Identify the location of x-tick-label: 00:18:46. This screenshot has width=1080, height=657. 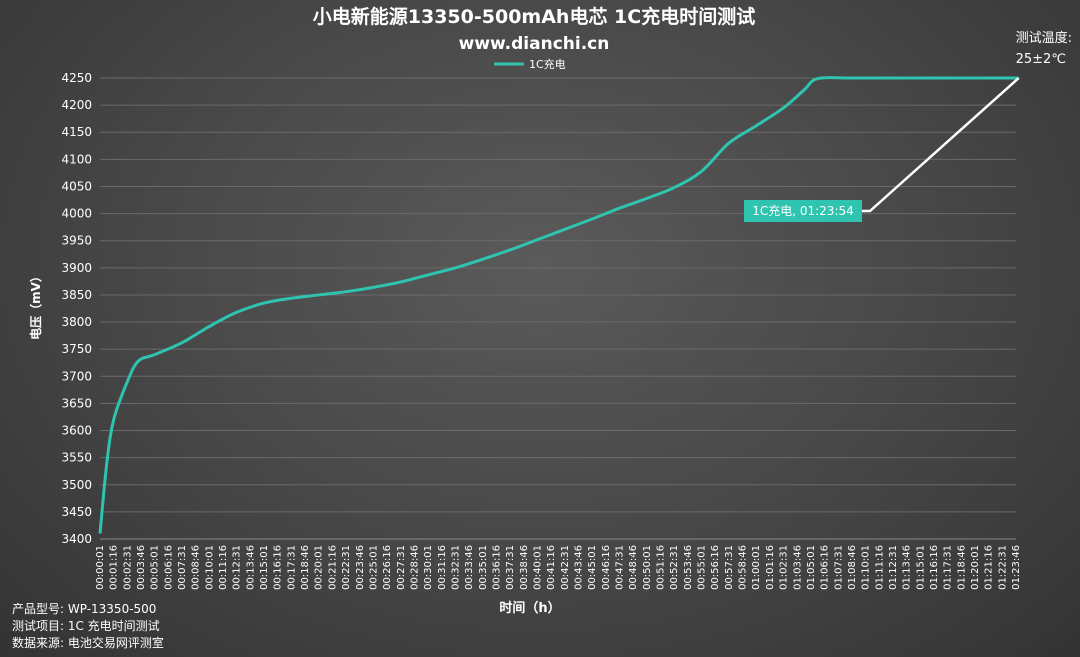
(305, 567).